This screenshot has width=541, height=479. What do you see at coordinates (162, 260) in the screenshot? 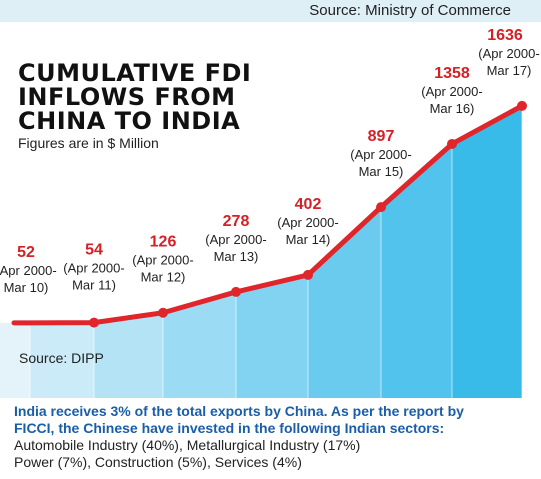
I see `category-label-2-0: (Apr 2000-` at bounding box center [162, 260].